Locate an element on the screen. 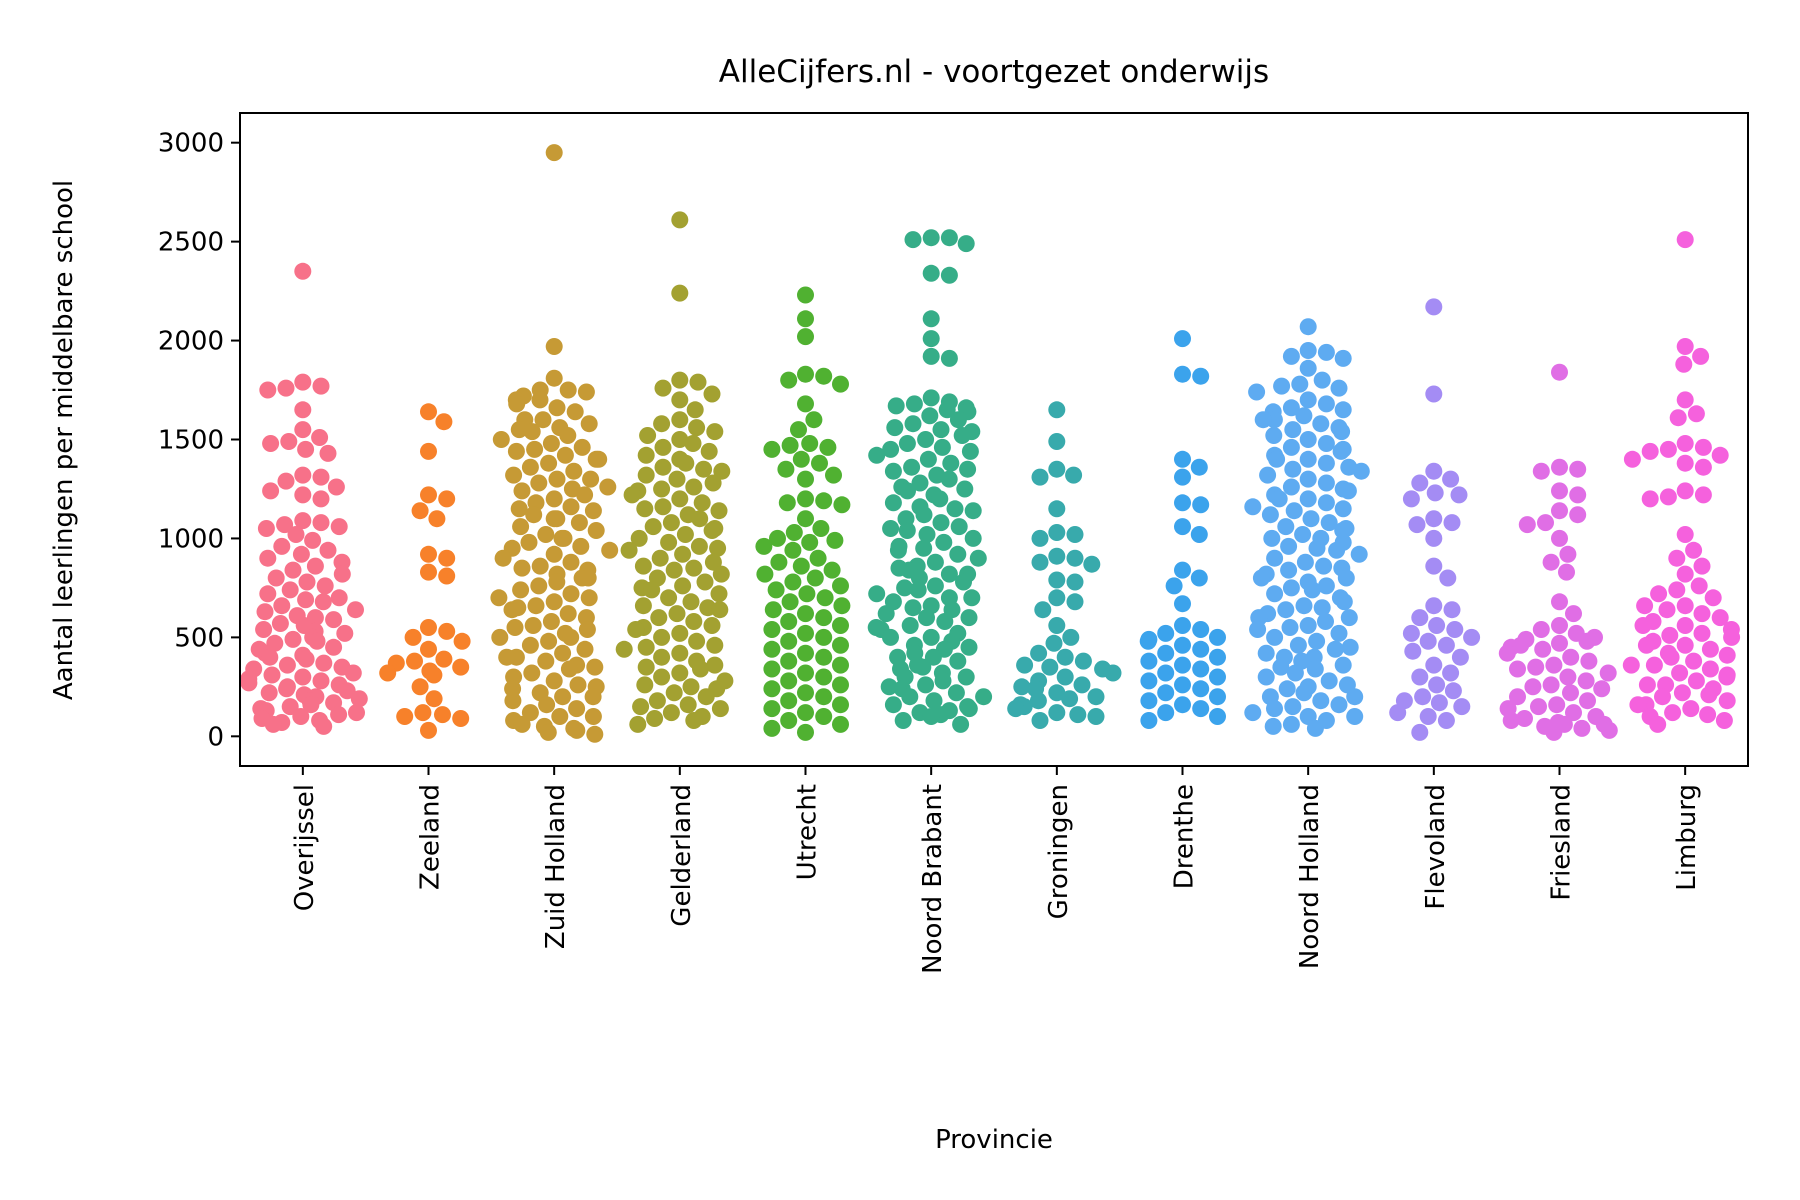 The width and height of the screenshot is (1800, 1200). y-tick-label: 0 is located at coordinates (215, 737).